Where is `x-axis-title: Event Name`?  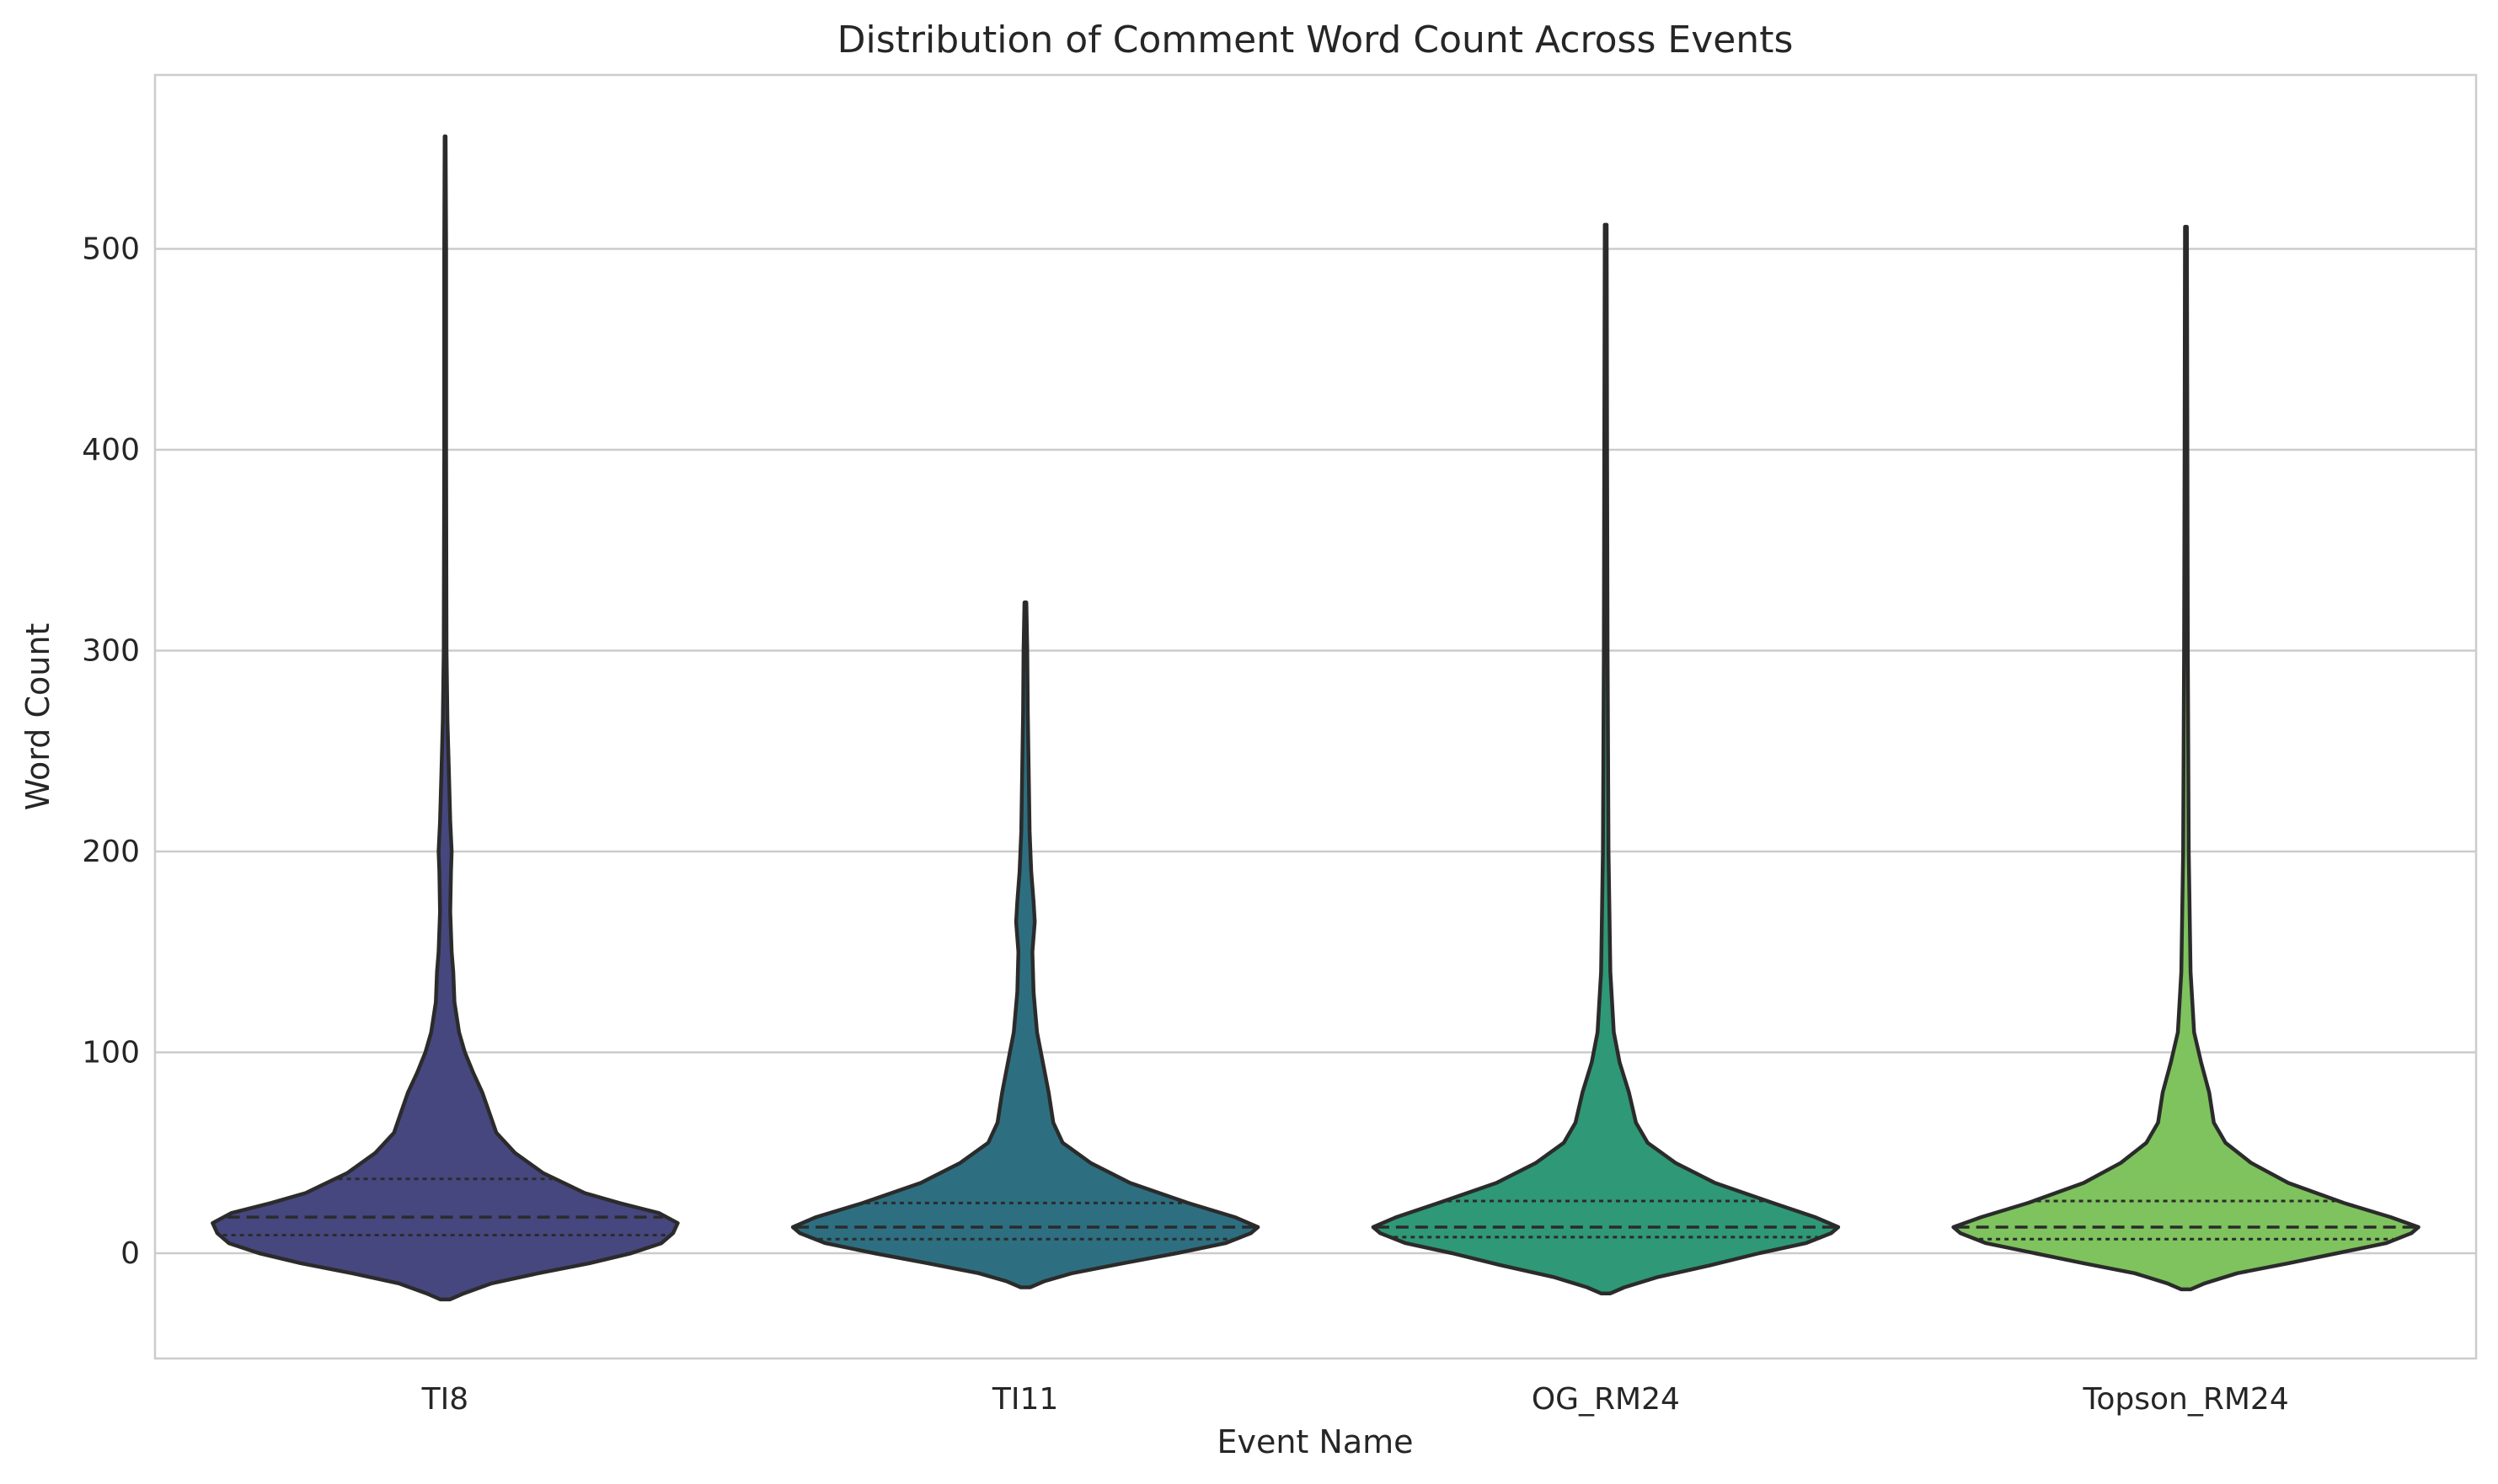 x-axis-title: Event Name is located at coordinates (1315, 1442).